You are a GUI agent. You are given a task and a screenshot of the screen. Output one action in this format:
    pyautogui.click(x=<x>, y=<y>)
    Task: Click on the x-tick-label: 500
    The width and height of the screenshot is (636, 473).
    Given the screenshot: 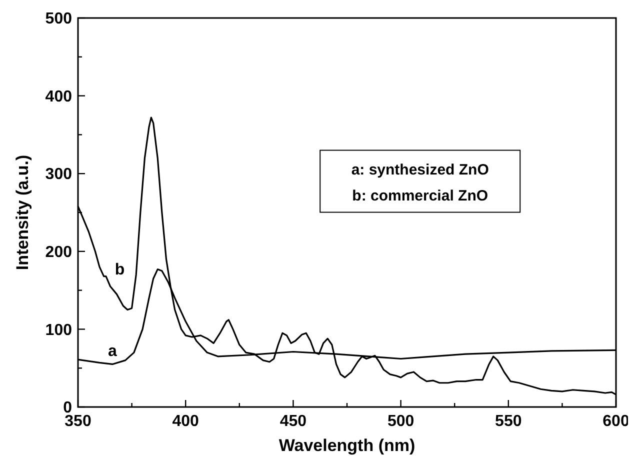 What is the action you would take?
    pyautogui.click(x=400, y=421)
    